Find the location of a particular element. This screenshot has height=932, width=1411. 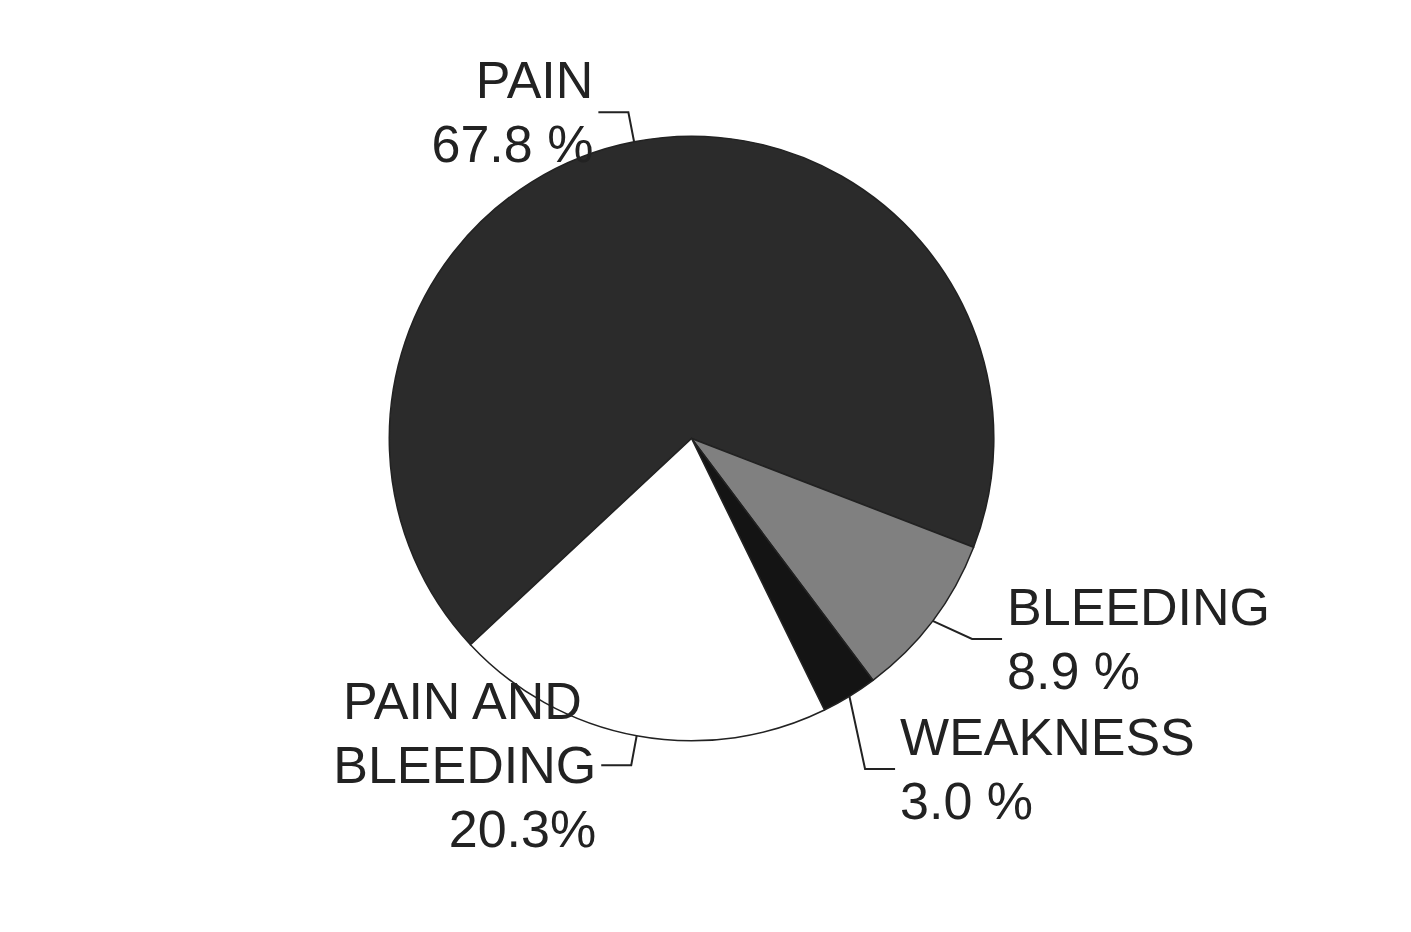

slice-label: WEAKNESS is located at coordinates (1047, 736).